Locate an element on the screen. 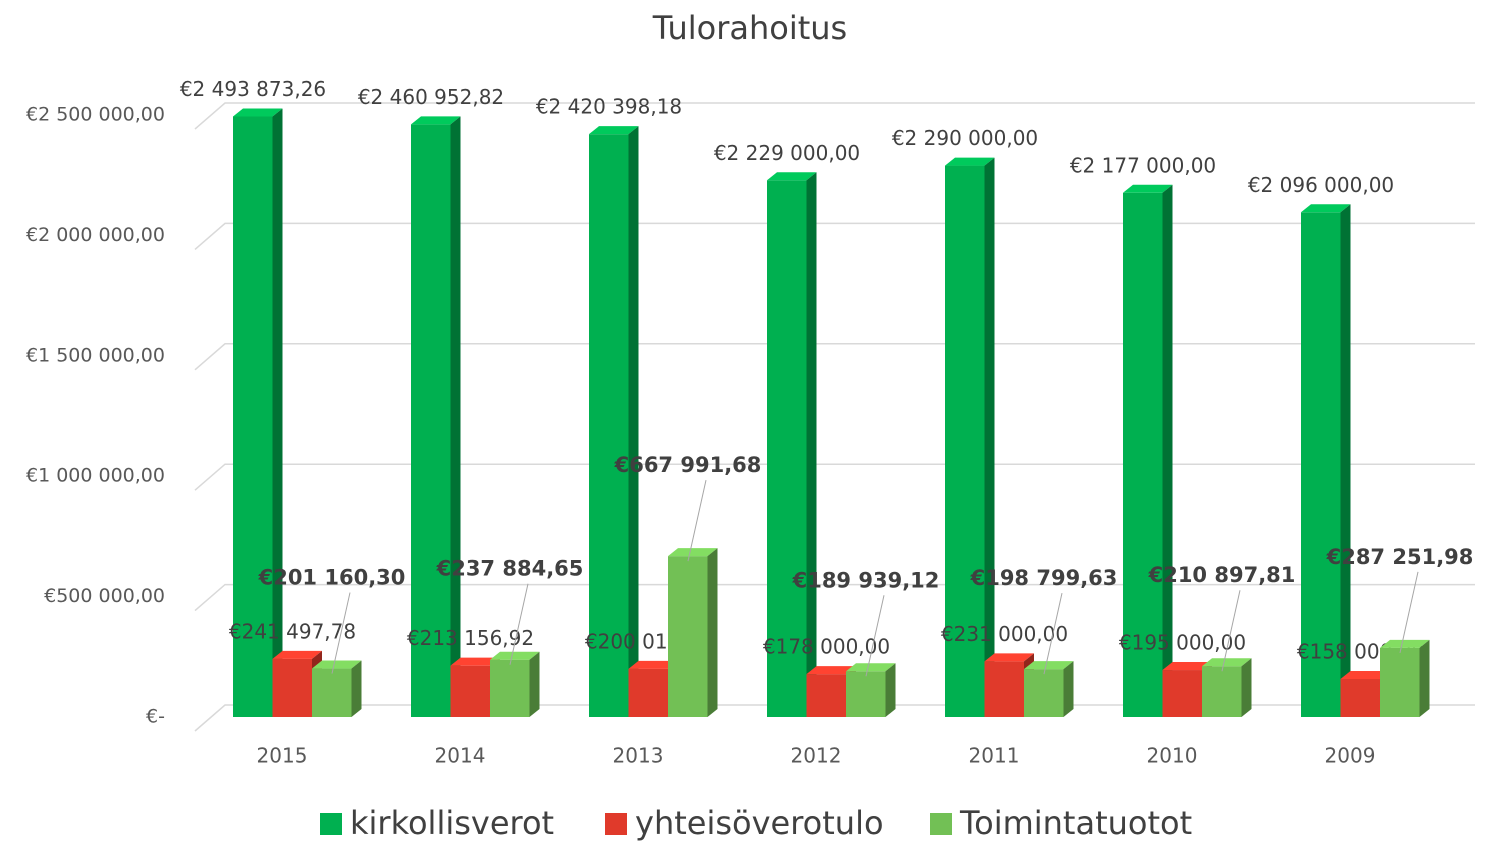  data-label: €198 799,63 is located at coordinates (1044, 578).